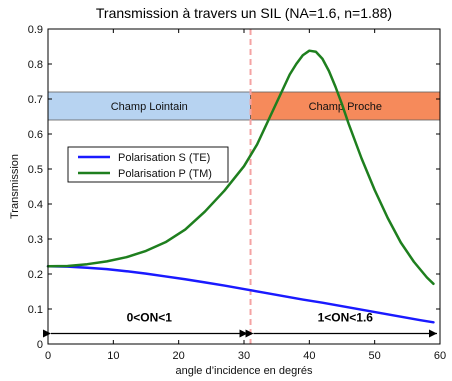  I want to click on legend-te-label: Polarisation S (TE), so click(164, 158).